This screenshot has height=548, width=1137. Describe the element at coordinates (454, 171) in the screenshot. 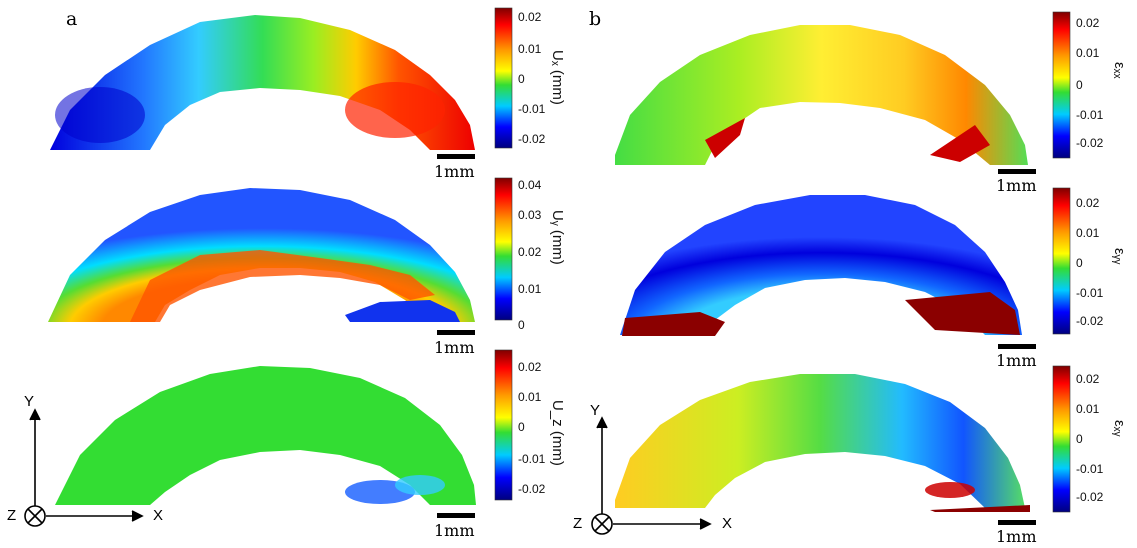

I see `ux-scale-label: 1mm` at that location.